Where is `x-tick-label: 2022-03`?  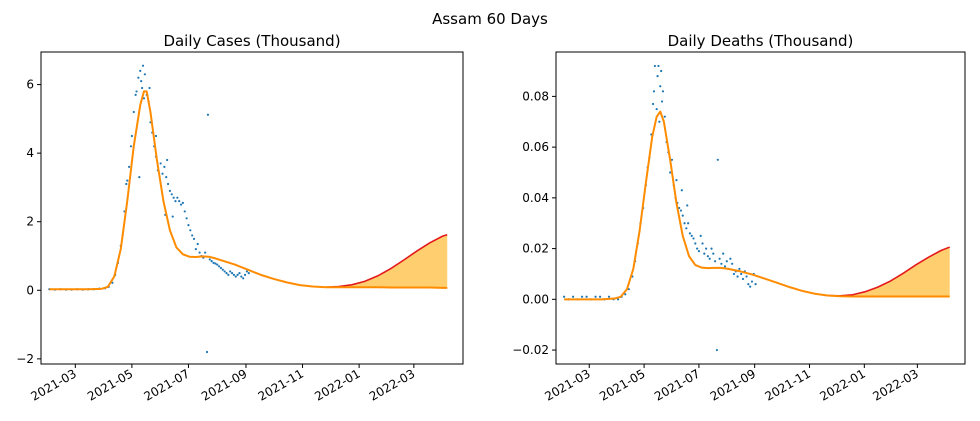
x-tick-label: 2022-03 is located at coordinates (392, 384).